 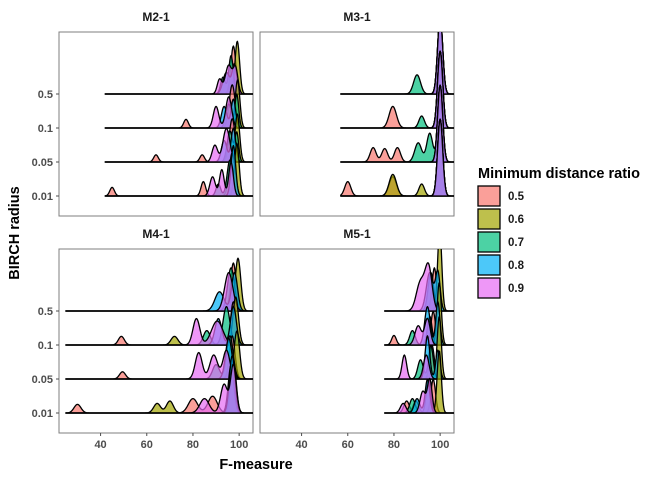 I want to click on legend-label: 0.9, so click(x=516, y=289).